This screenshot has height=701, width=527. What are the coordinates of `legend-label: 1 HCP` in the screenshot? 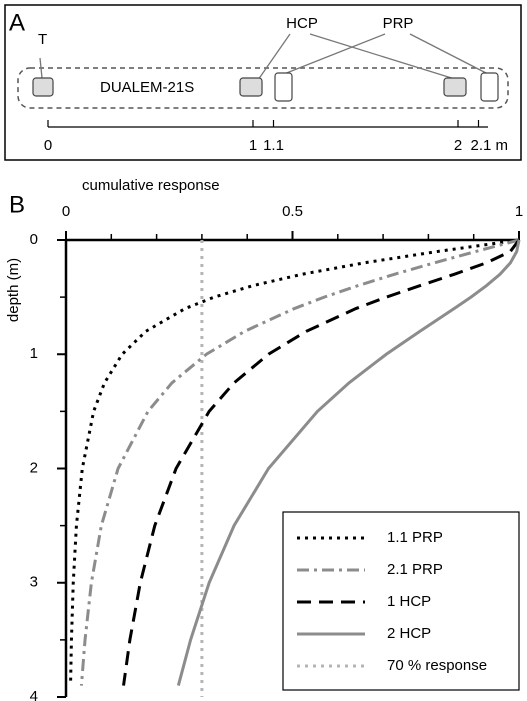 It's located at (409, 601).